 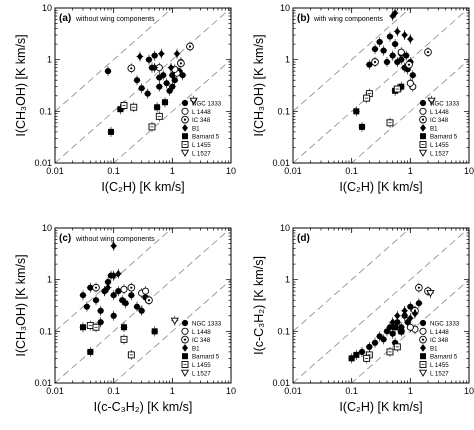 What do you see at coordinates (303, 238) in the screenshot?
I see `panel-label: (d)` at bounding box center [303, 238].